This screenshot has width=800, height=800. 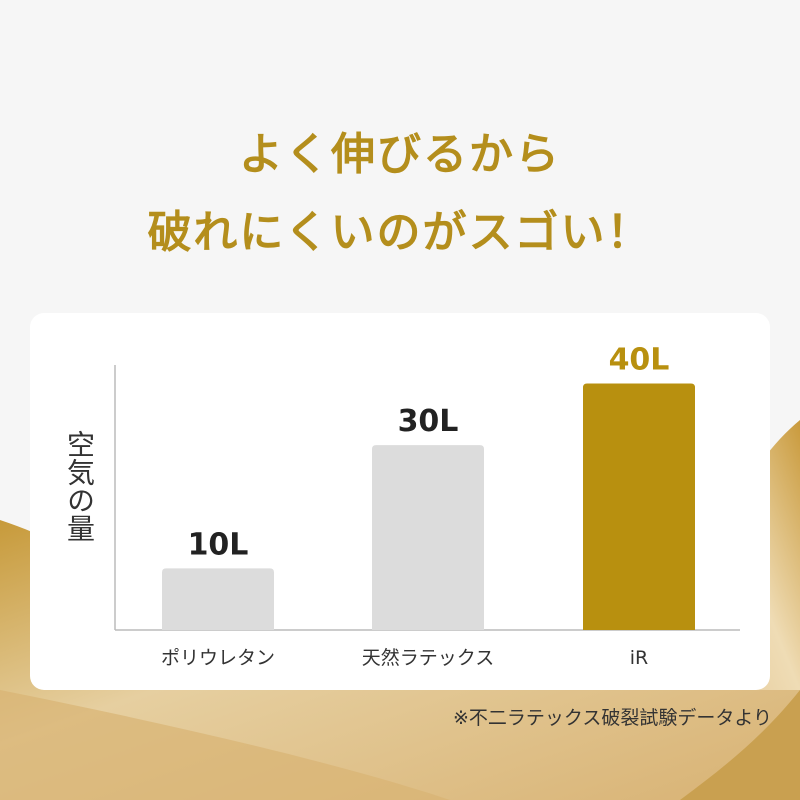 I want to click on category-label-1: 天然ラテックス, so click(x=428, y=658).